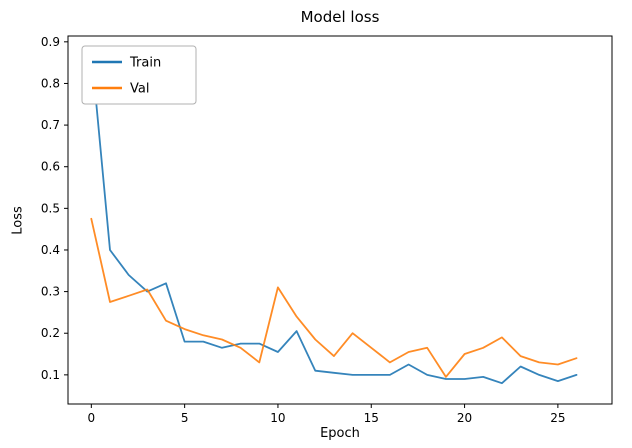  What do you see at coordinates (50, 42) in the screenshot?
I see `y-tick-label: 0.9` at bounding box center [50, 42].